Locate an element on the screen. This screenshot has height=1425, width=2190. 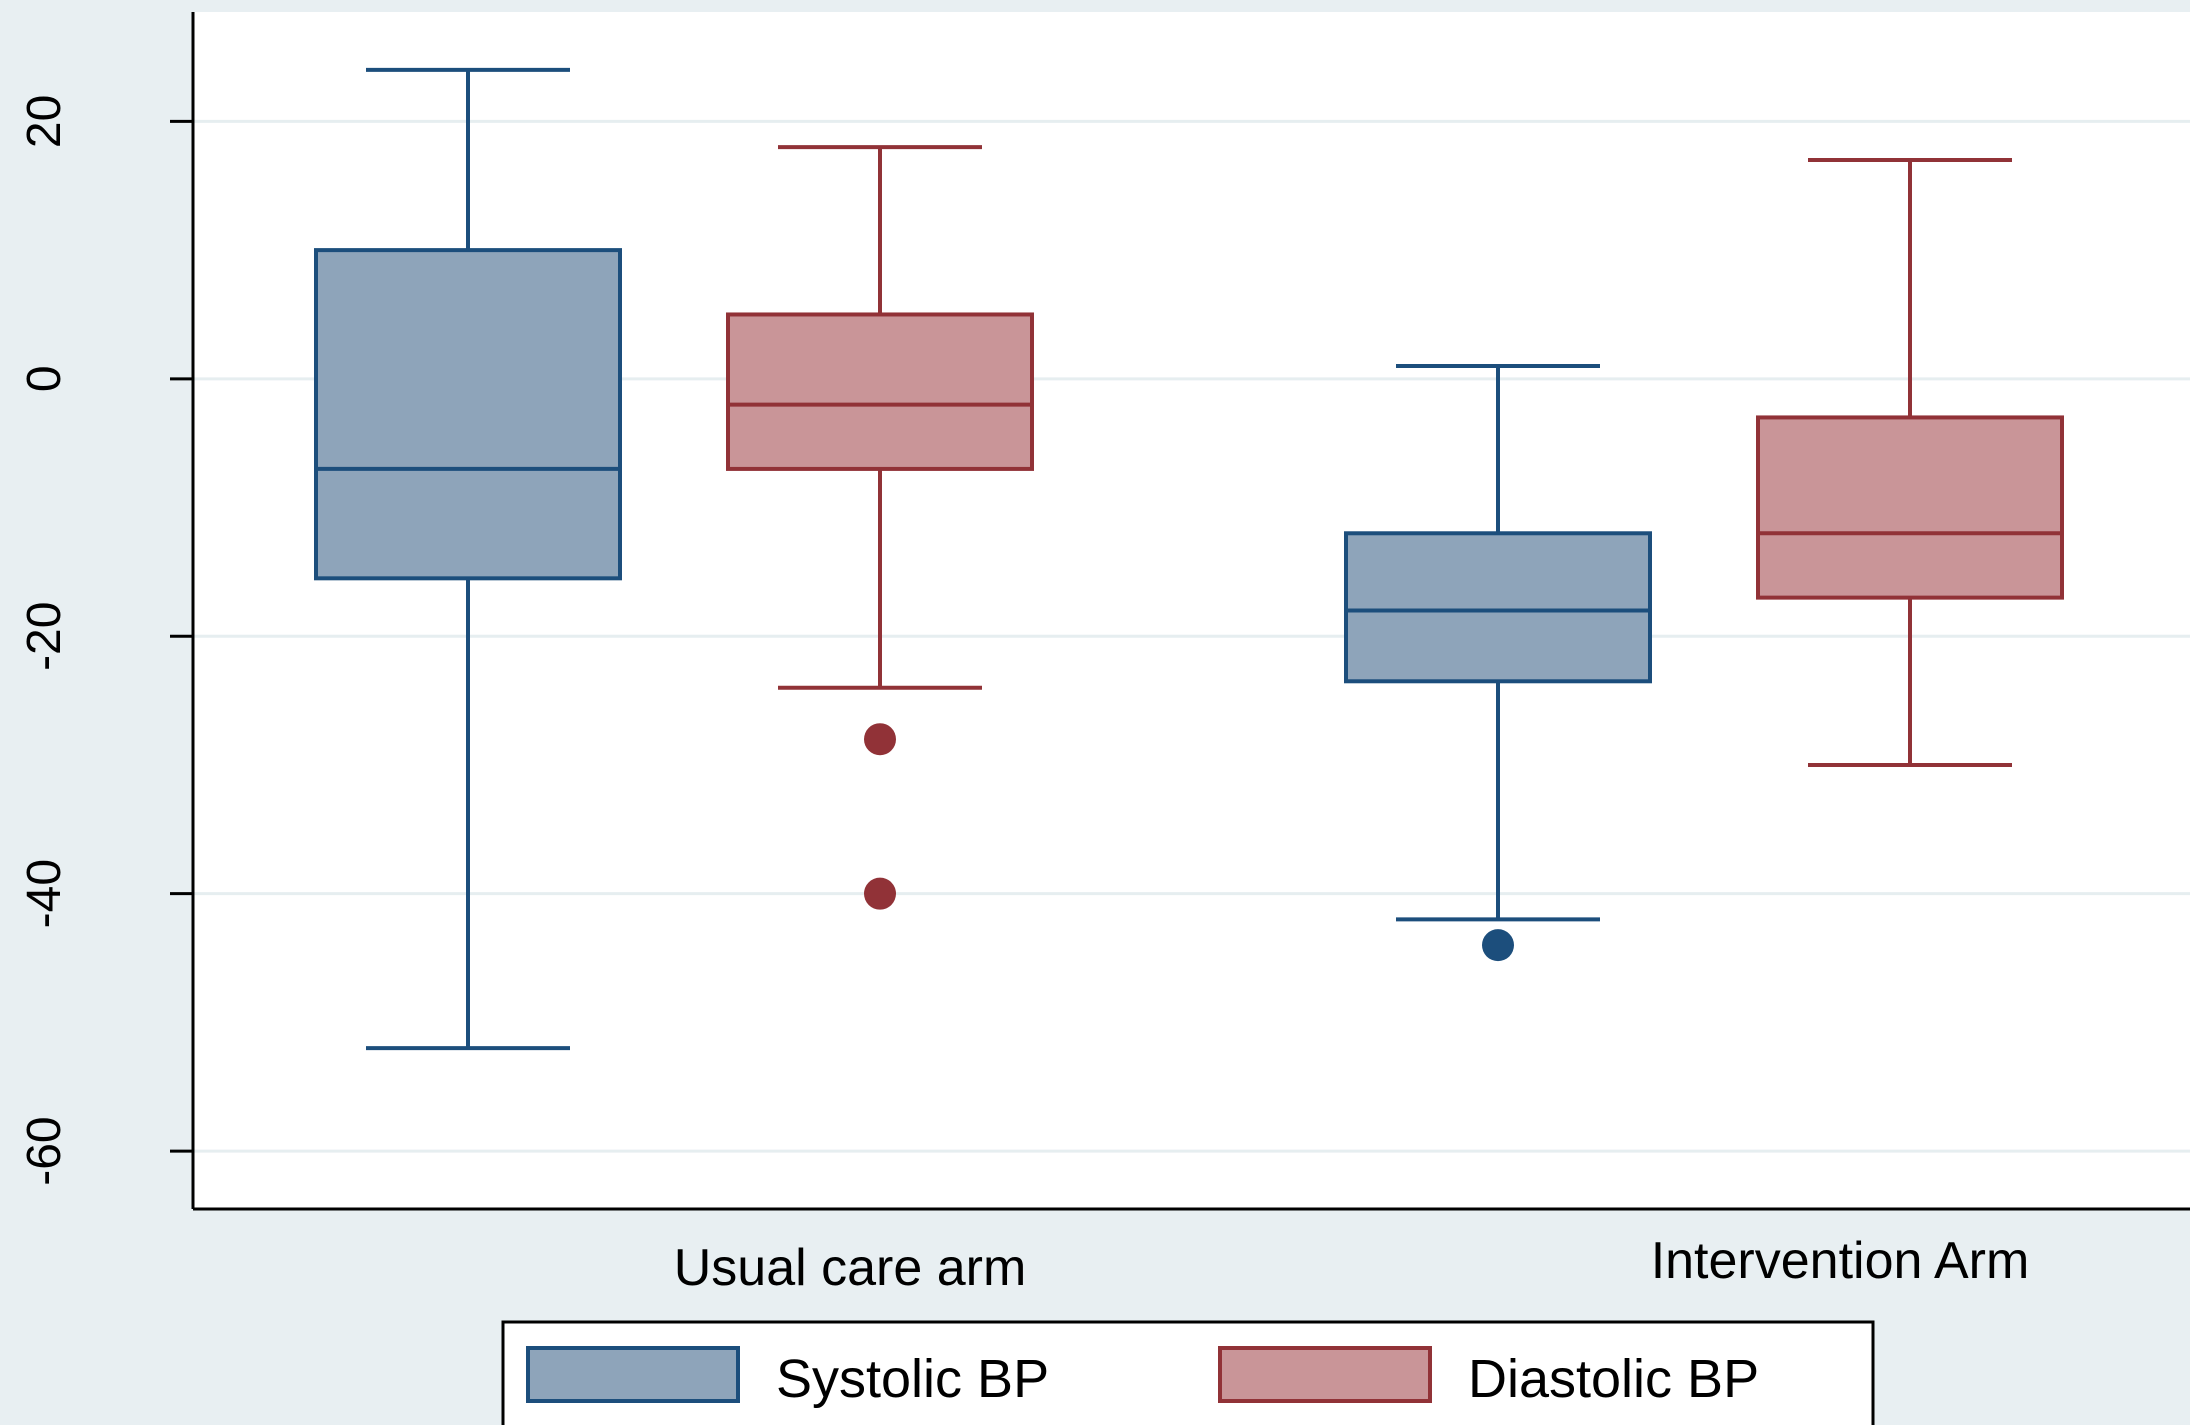
x-category-label: Usual care arm is located at coordinates (850, 1268).